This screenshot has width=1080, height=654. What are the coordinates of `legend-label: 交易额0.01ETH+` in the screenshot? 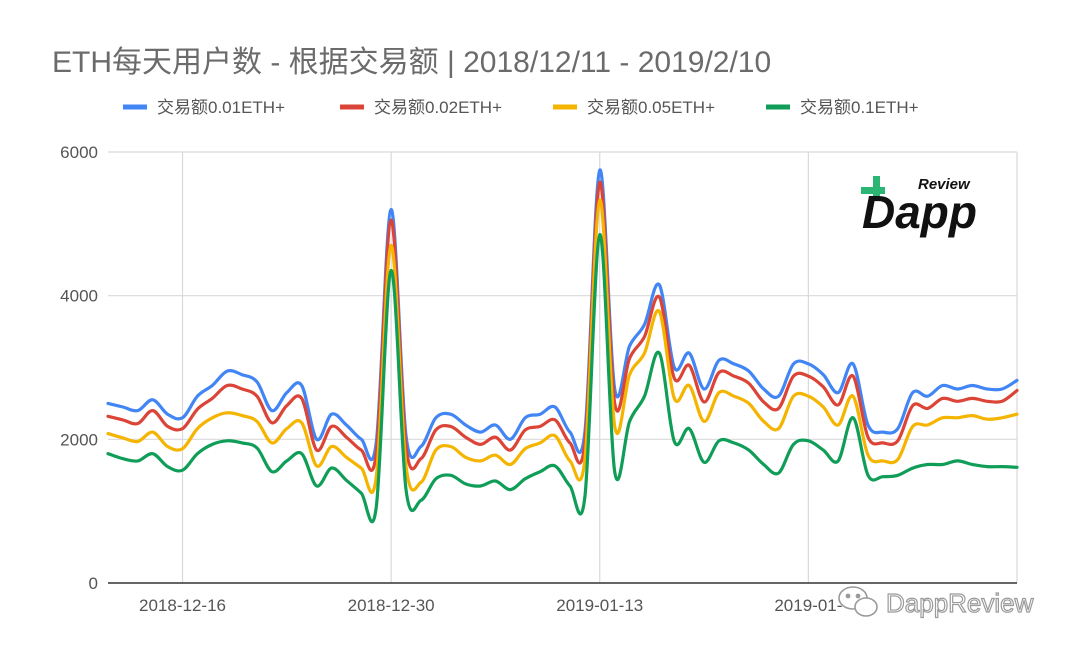 It's located at (221, 107).